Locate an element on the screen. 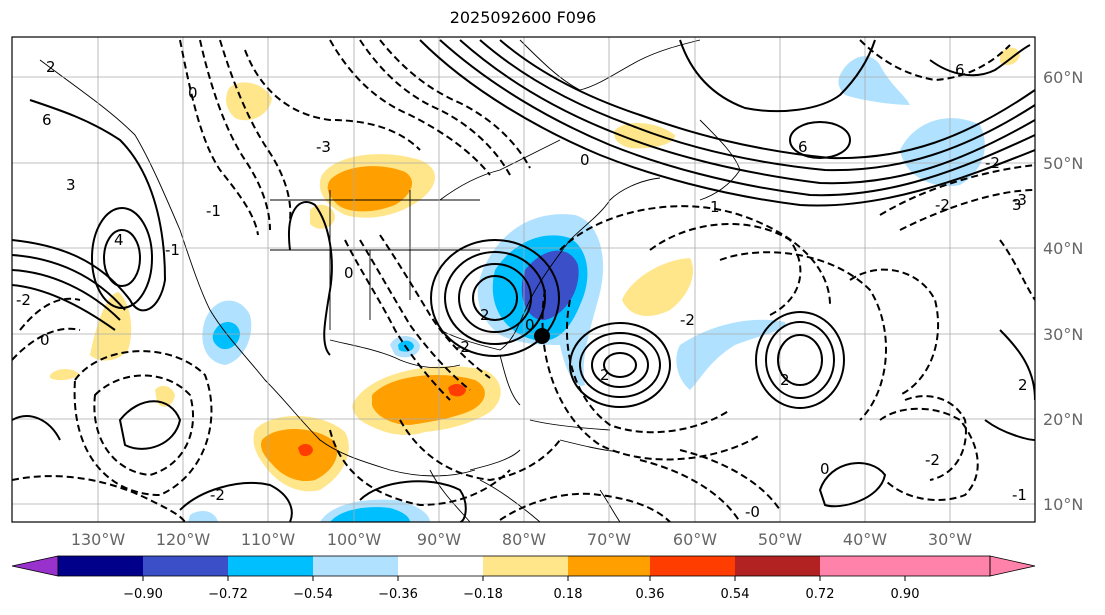 The image size is (1105, 615). contour-label: 1 is located at coordinates (715, 207).